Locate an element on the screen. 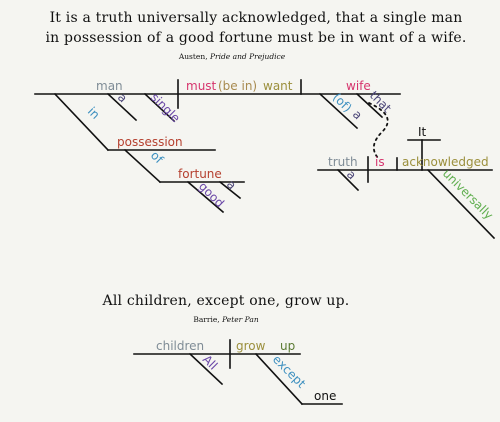  modifier-line-all is located at coordinates (206, 369).